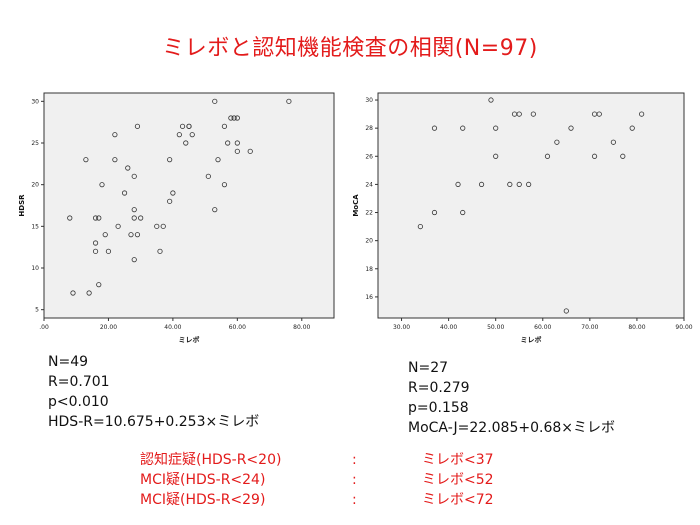 The height and width of the screenshot is (525, 700). Describe the element at coordinates (369, 269) in the screenshot. I see `y-tick-label: 18` at that location.